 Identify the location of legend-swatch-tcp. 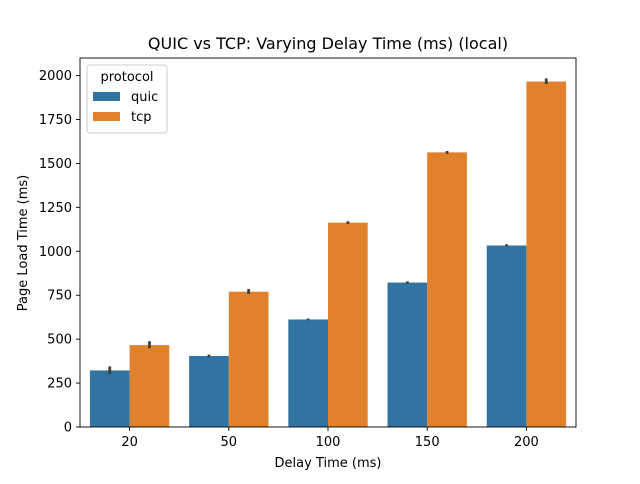
(106, 116).